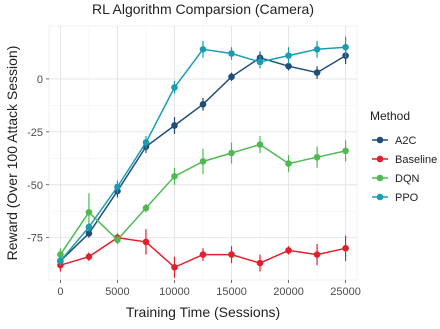  Describe the element at coordinates (35, 133) in the screenshot. I see `y-tick-label: -25` at that location.